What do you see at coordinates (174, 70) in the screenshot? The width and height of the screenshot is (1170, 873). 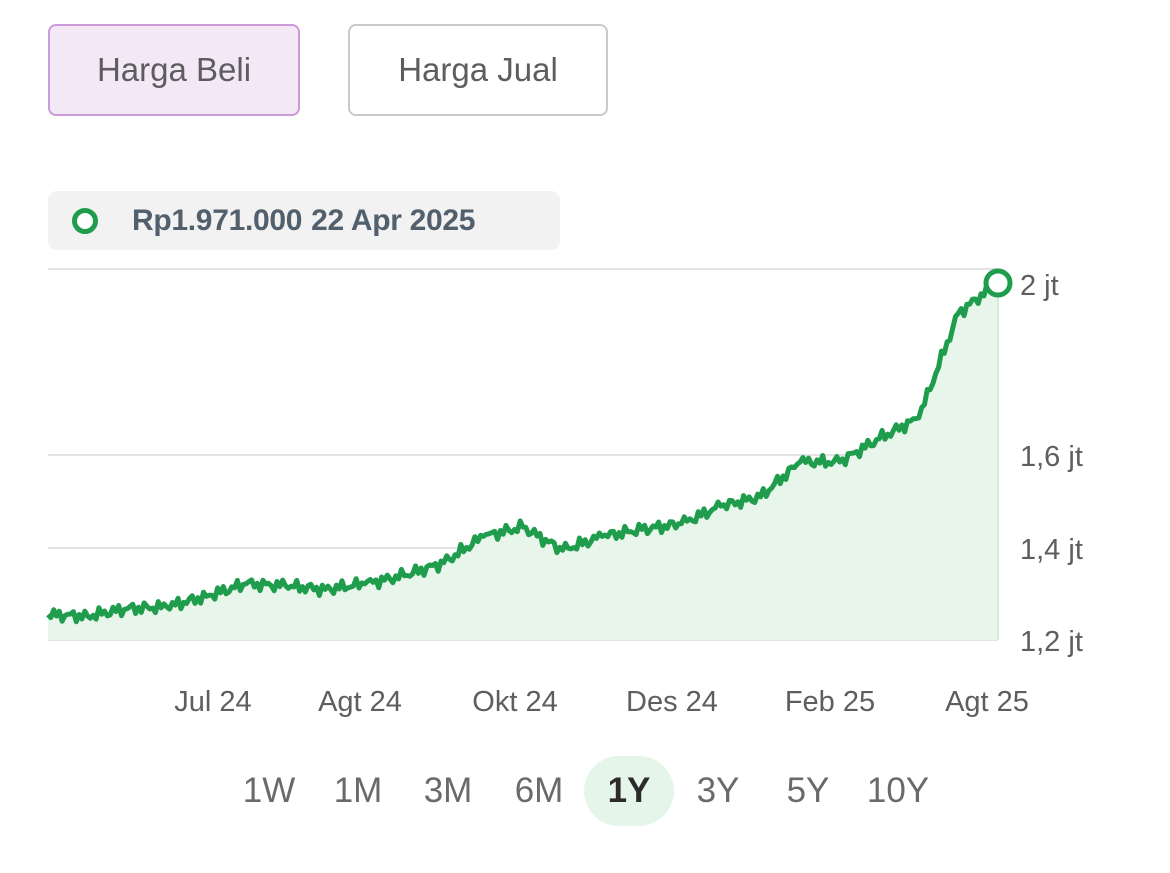 I see `harga-beli-tab: Harga Beli` at bounding box center [174, 70].